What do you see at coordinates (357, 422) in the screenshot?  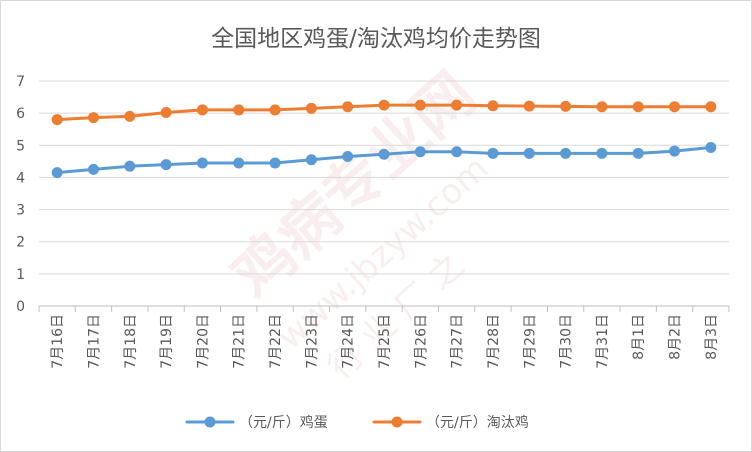 I see `legend: （元/斤）鸡蛋 （元/斤）淘汰鸡` at bounding box center [357, 422].